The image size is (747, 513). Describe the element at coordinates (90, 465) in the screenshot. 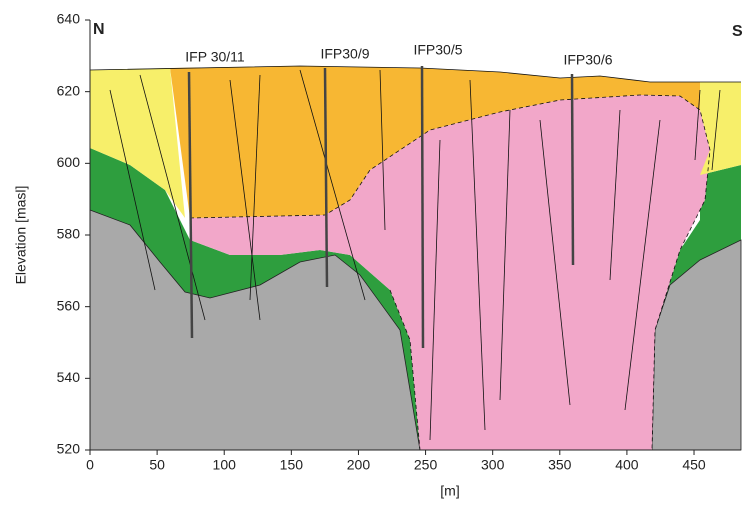

I see `x-tick-label: 0` at that location.